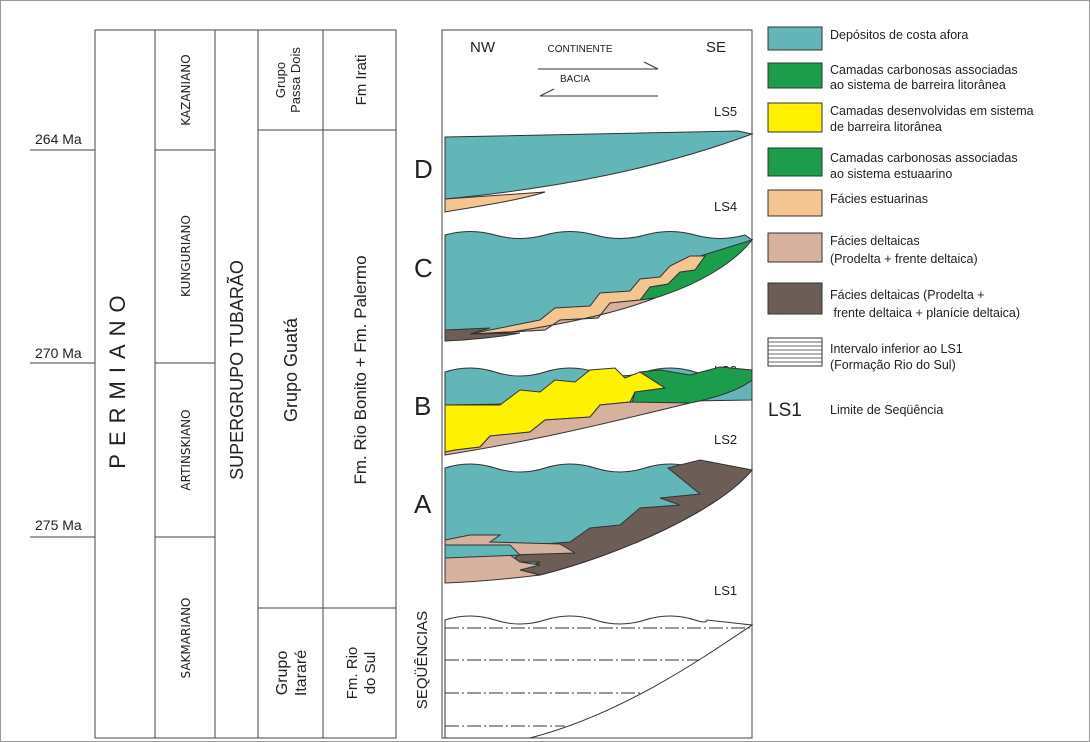 Image resolution: width=1090 pixels, height=742 pixels. What do you see at coordinates (186, 449) in the screenshot?
I see `stage: ARTINSKIANO` at bounding box center [186, 449].